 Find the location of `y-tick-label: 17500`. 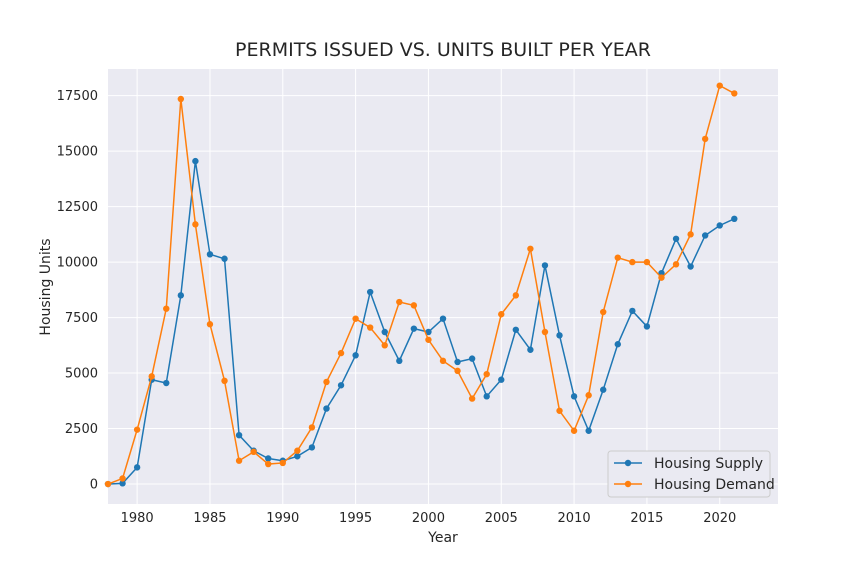

y-tick-label: 17500 is located at coordinates (77, 96).